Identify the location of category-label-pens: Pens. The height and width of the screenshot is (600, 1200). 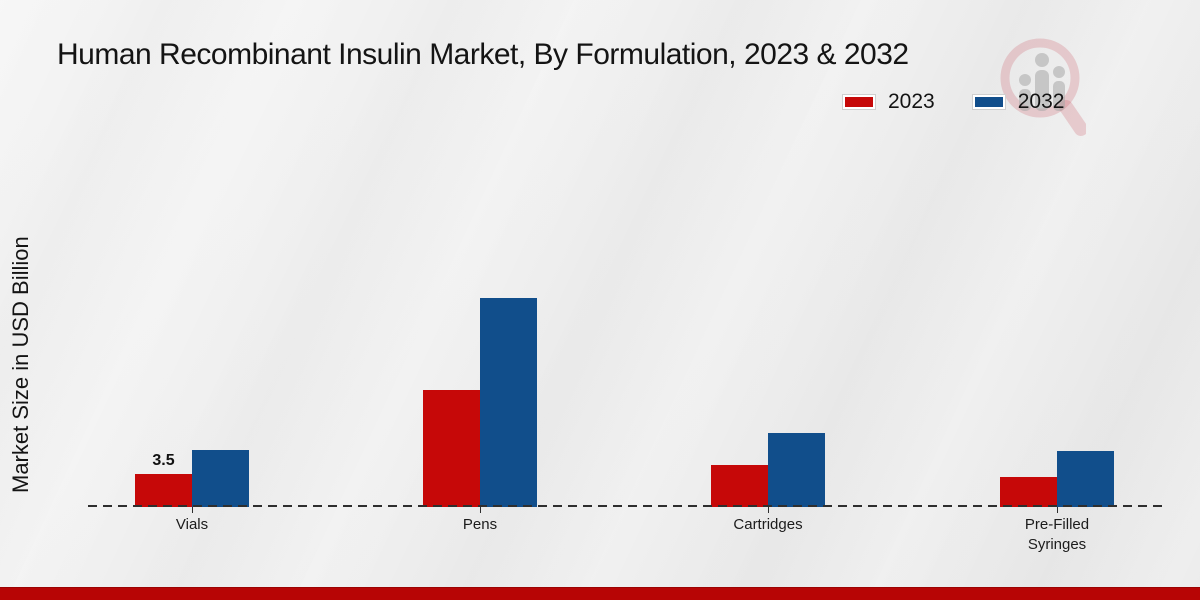
(480, 524).